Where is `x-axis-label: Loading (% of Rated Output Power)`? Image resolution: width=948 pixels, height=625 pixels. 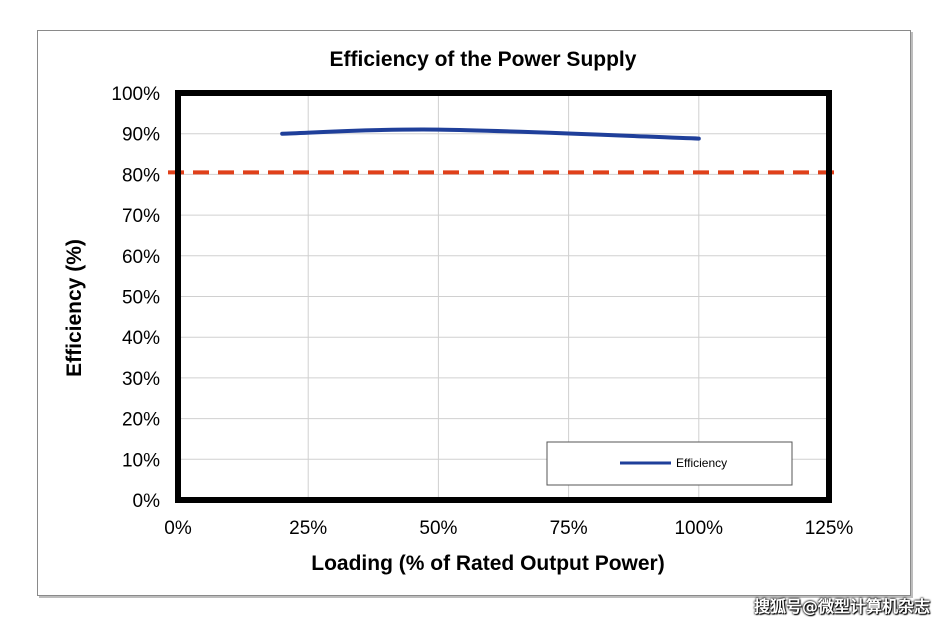 x-axis-label: Loading (% of Rated Output Power) is located at coordinates (487, 563).